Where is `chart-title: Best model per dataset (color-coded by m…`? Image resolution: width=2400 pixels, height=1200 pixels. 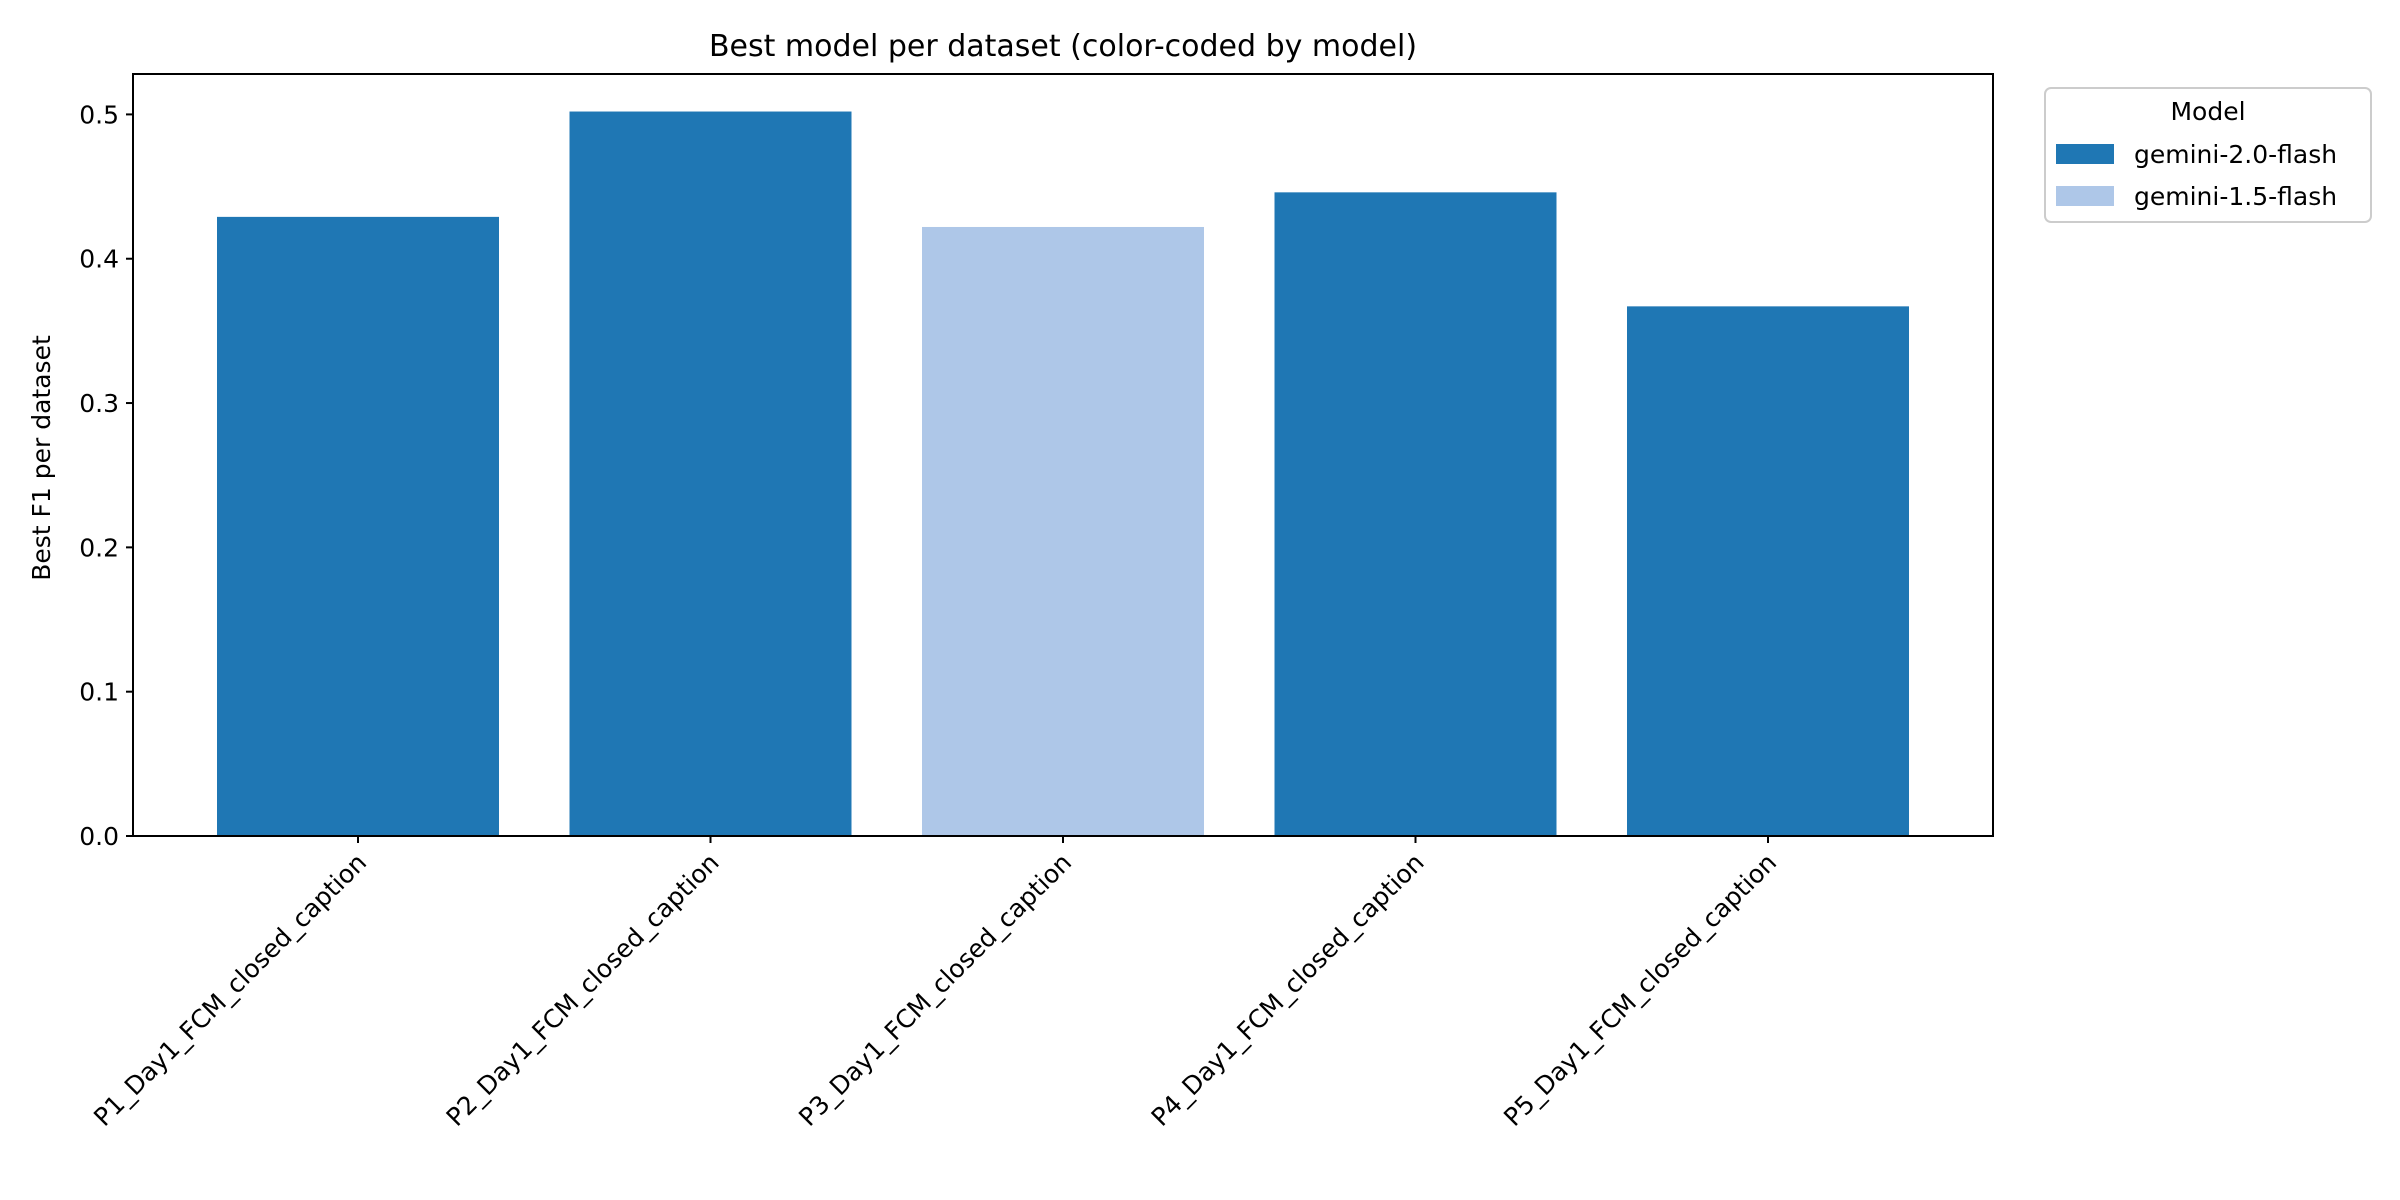
chart-title: Best model per dataset (color-coded by m… is located at coordinates (1063, 46).